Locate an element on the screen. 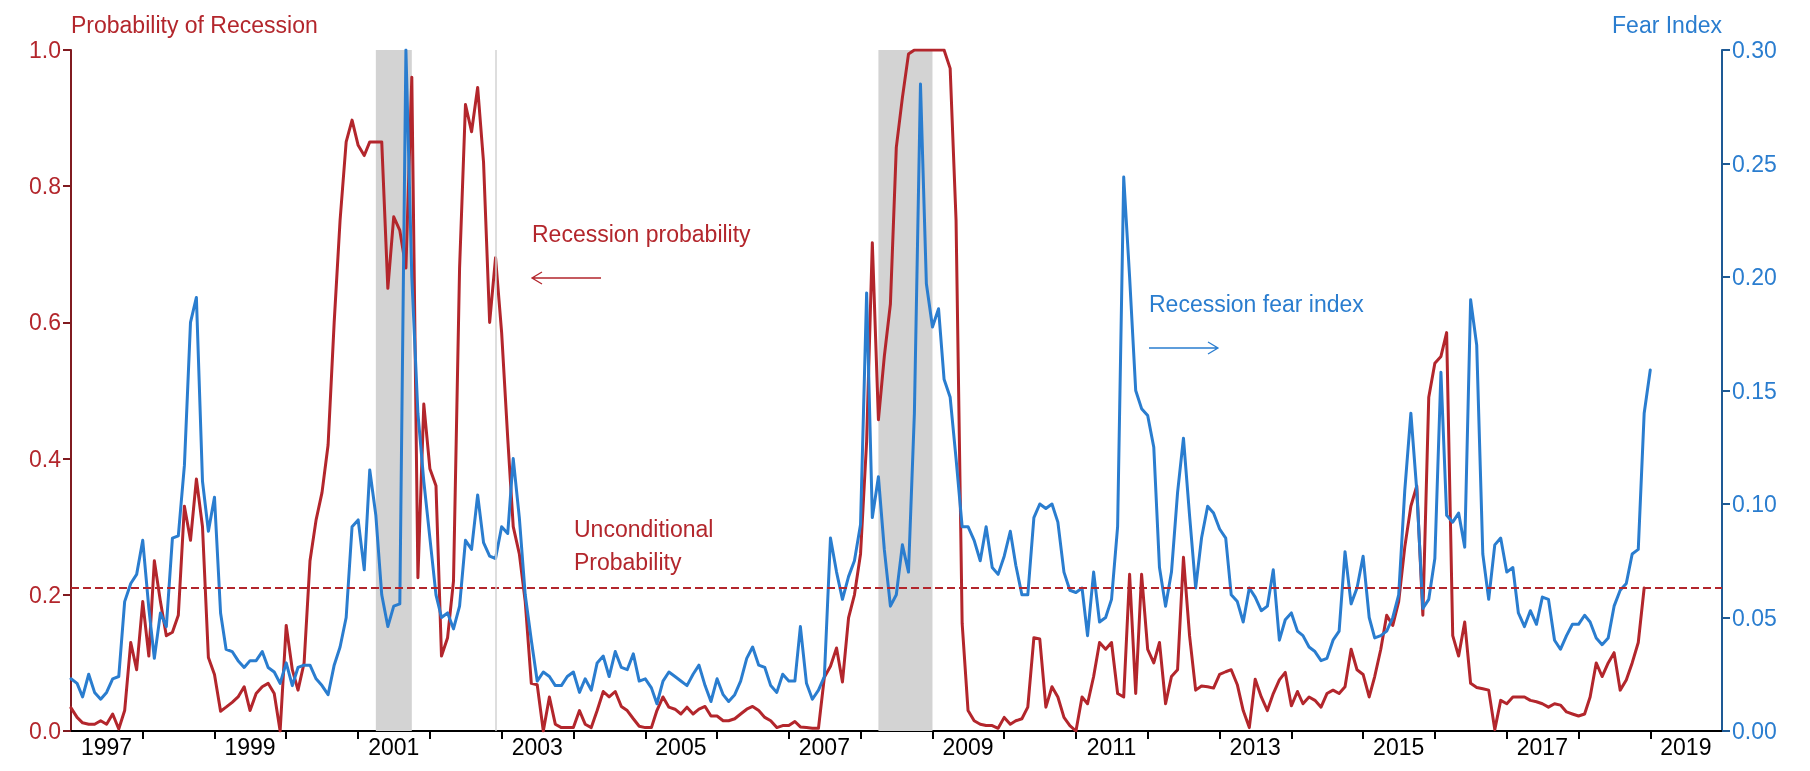 Image resolution: width=1810 pixels, height=771 pixels. x-tick-label: 2005 is located at coordinates (681, 746).